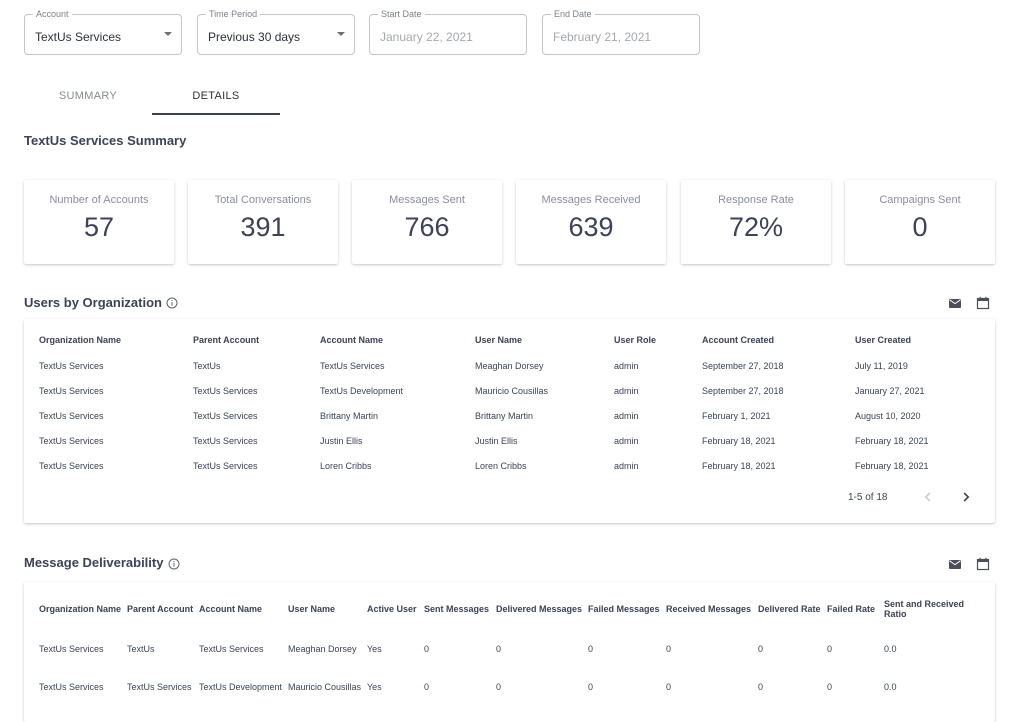  I want to click on stat-value: 57, so click(99, 227).